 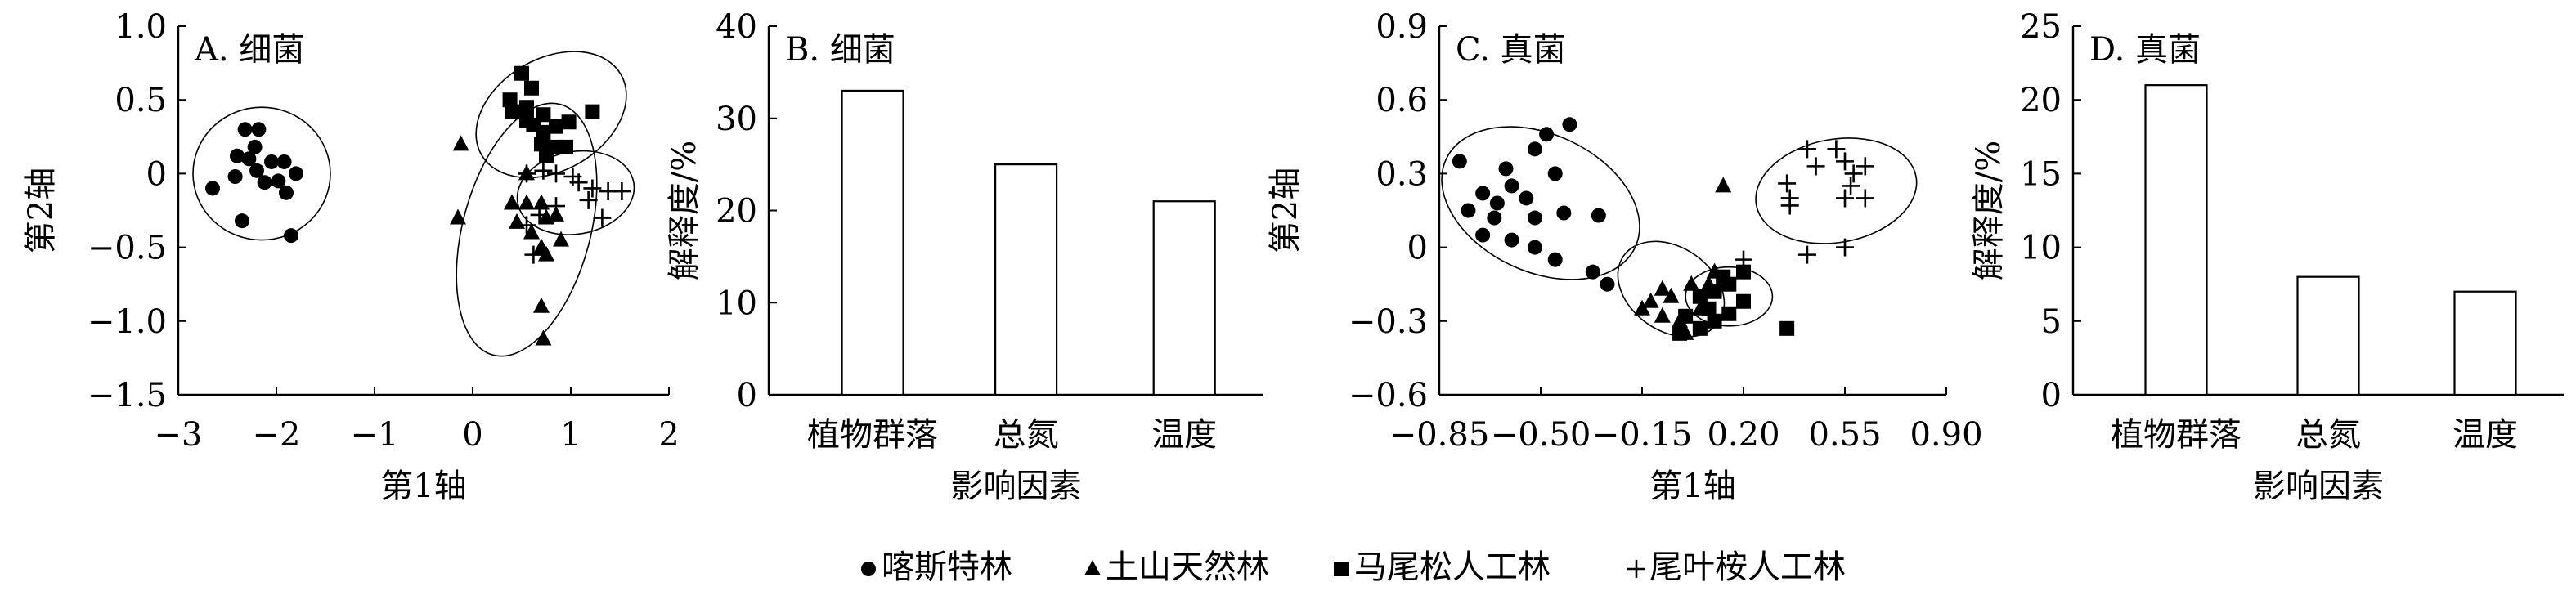 I want to click on x-tick-label: 0, so click(x=472, y=435).